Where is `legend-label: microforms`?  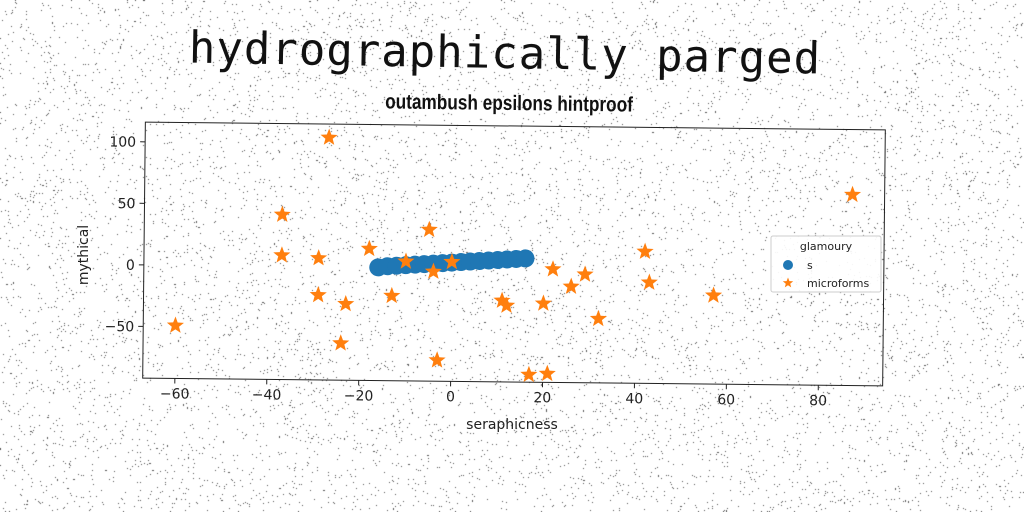
legend-label: microforms is located at coordinates (838, 283).